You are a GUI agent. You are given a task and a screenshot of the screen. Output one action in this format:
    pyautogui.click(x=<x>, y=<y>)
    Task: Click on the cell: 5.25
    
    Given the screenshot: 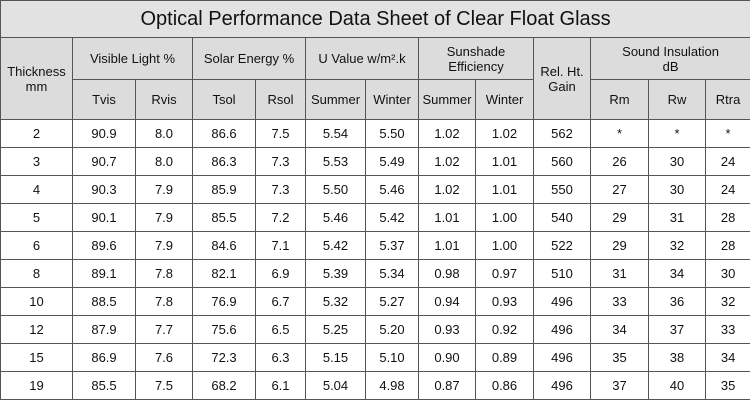 What is the action you would take?
    pyautogui.click(x=335, y=329)
    